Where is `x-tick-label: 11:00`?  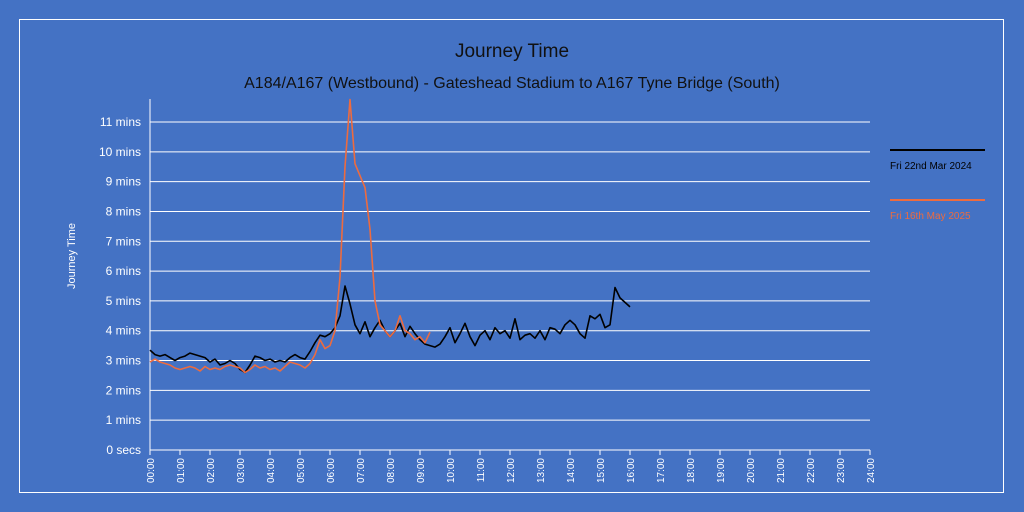
x-tick-label: 11:00 is located at coordinates (481, 470).